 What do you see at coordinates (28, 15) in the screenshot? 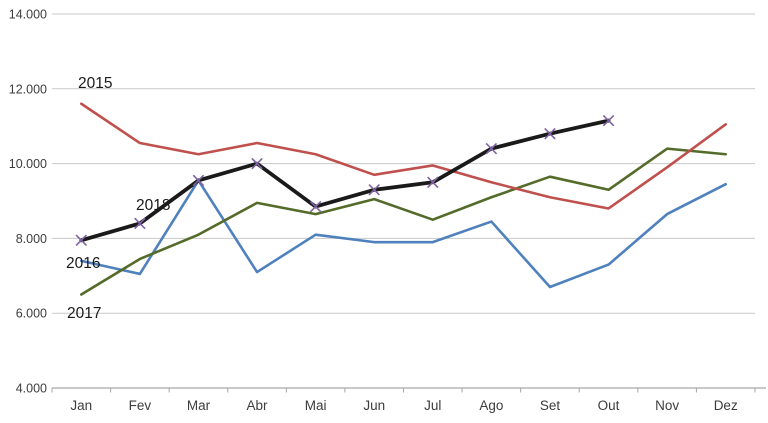
I see `y-axis-tick-label: 14.000` at bounding box center [28, 15].